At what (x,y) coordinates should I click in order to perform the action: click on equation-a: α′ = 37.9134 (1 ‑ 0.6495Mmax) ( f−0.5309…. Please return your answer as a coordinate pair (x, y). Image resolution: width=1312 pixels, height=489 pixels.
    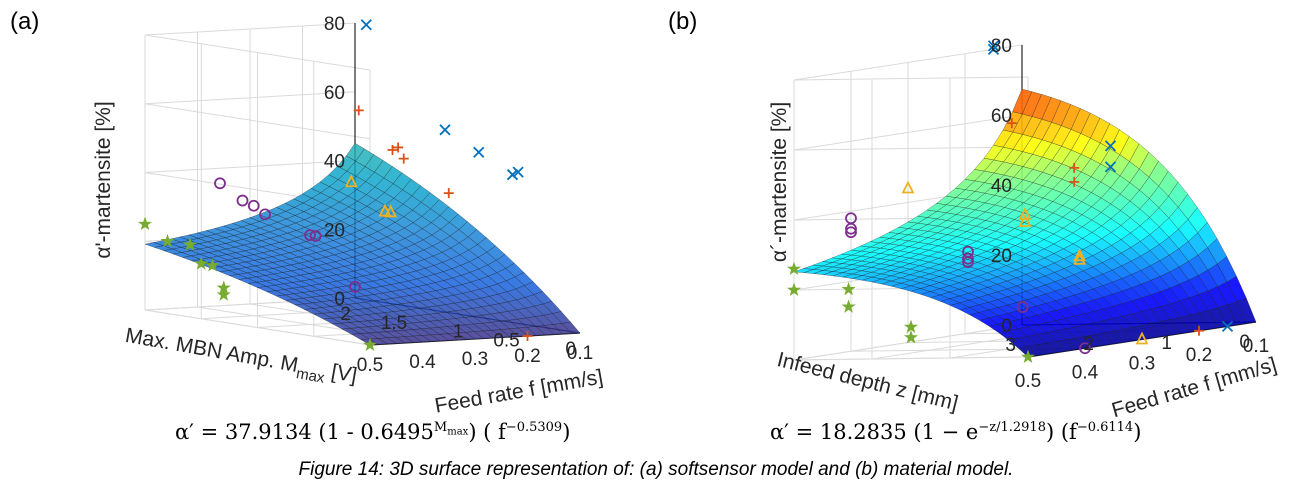
    Looking at the image, I should click on (372, 432).